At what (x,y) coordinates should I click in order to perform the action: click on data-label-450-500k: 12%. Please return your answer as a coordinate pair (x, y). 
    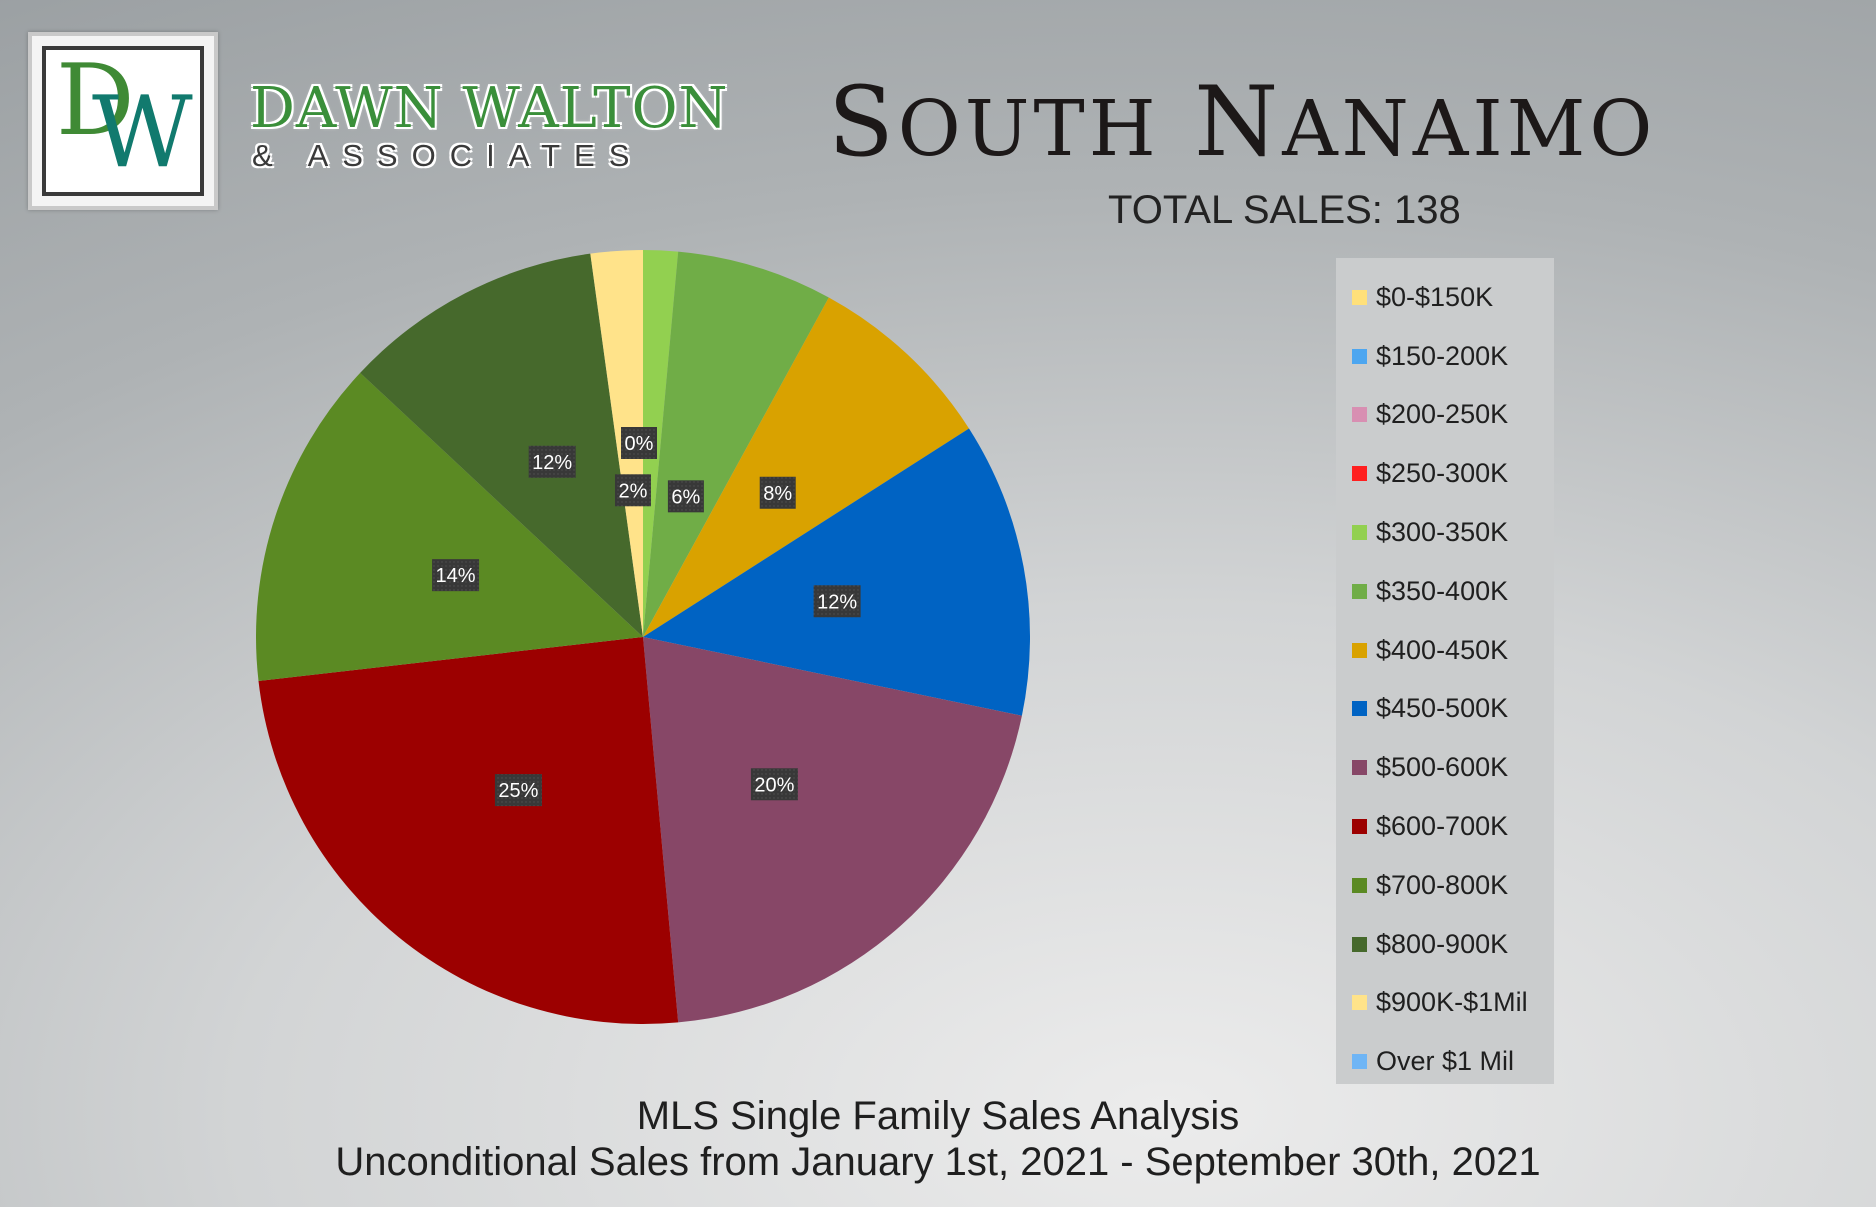
    Looking at the image, I should click on (837, 602).